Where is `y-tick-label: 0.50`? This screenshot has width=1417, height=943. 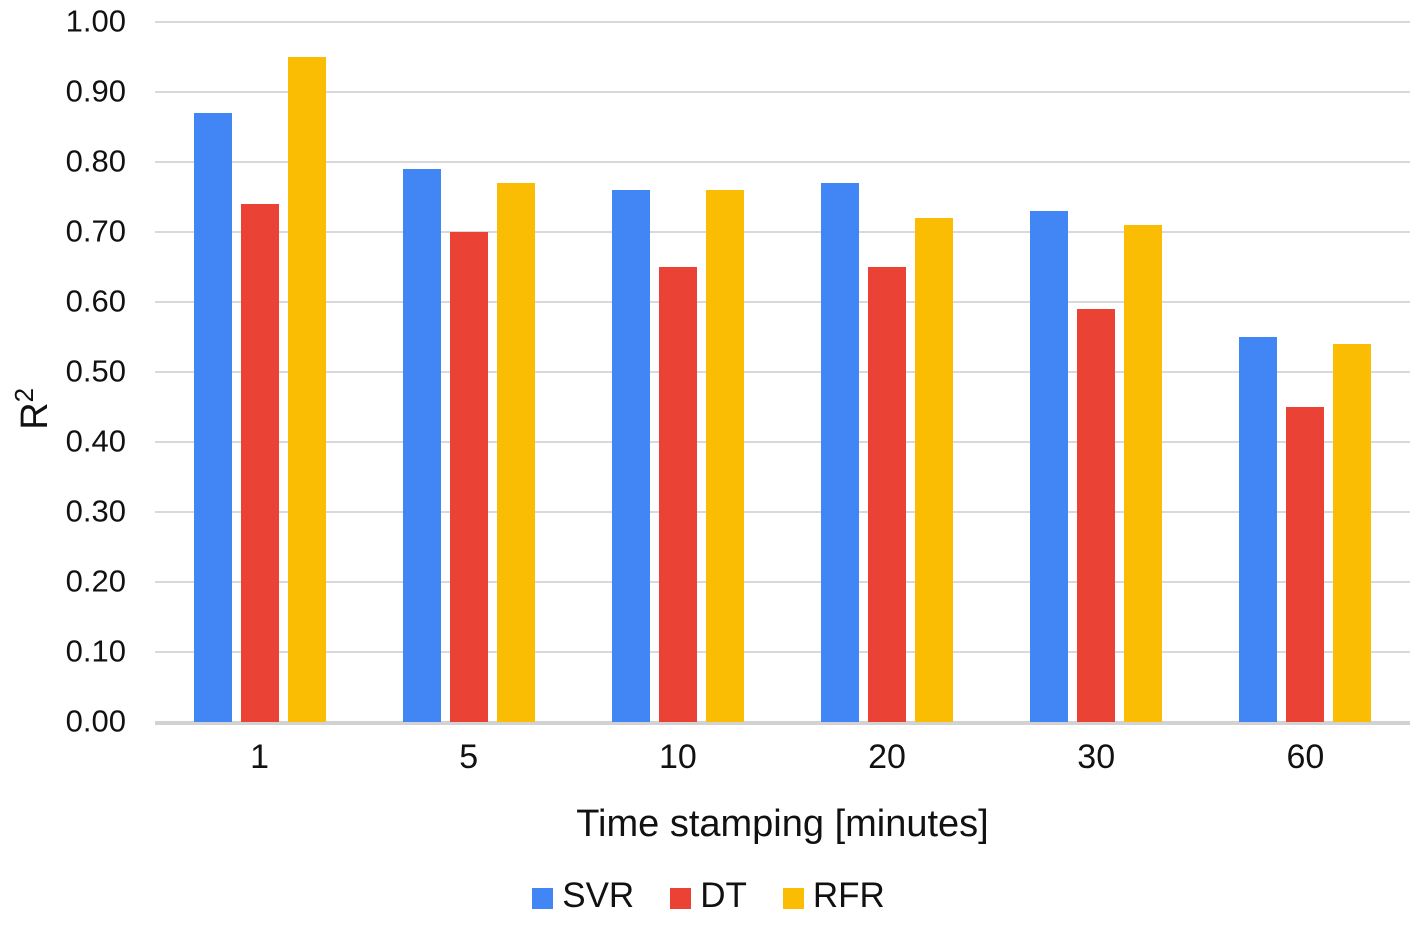
y-tick-label: 0.50 is located at coordinates (95, 371).